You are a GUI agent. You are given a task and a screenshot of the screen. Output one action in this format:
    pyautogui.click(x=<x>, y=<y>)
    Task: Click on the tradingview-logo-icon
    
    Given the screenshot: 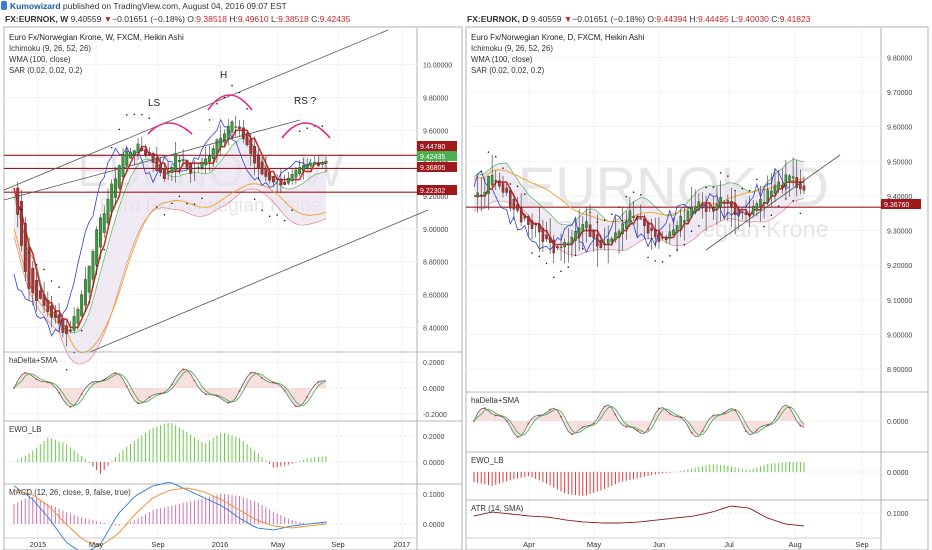 What is the action you would take?
    pyautogui.click(x=4, y=5)
    